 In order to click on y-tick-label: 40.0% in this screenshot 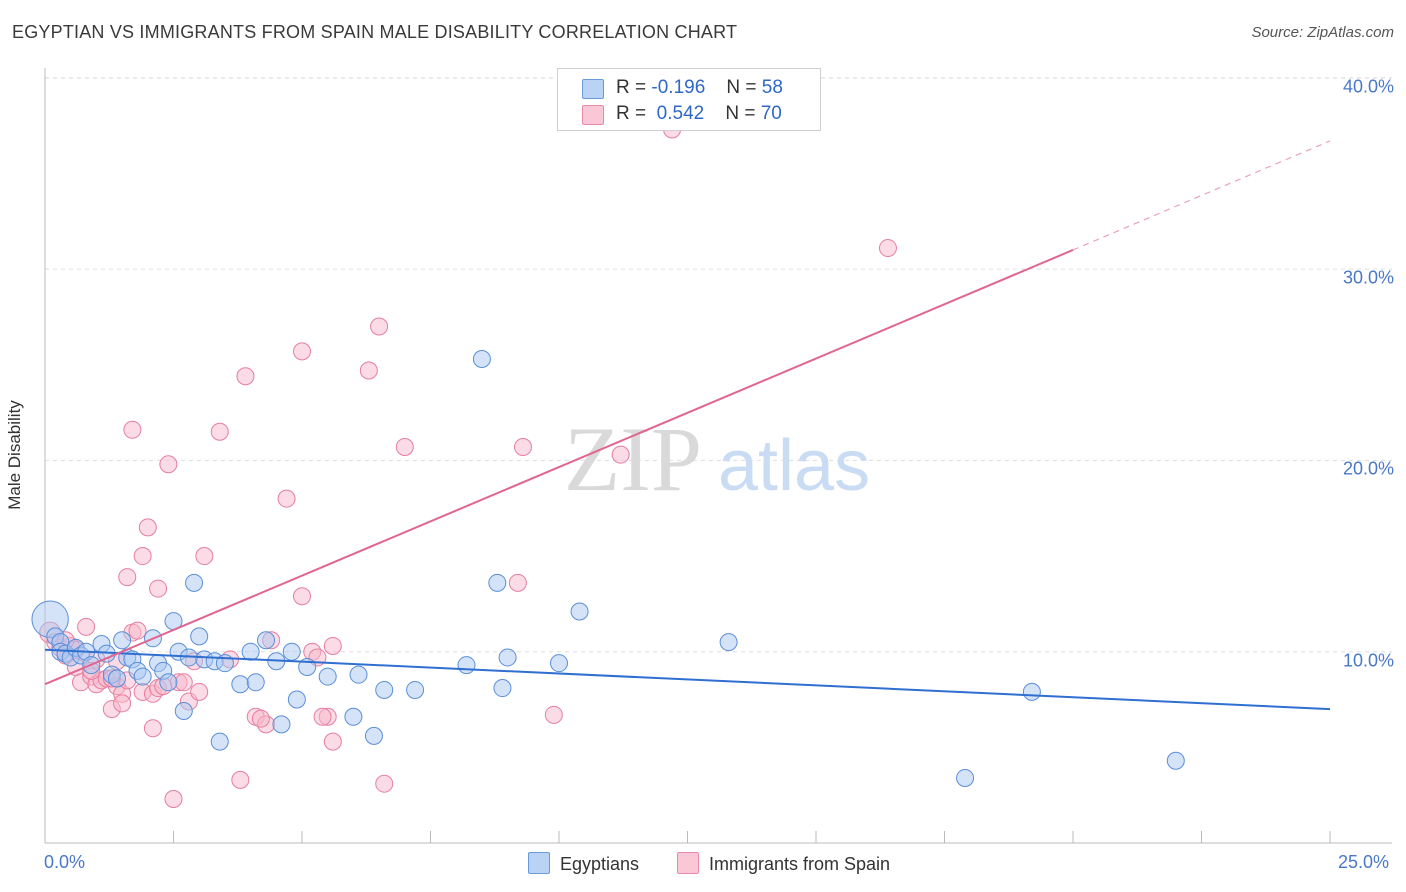, I will do `click(1368, 86)`.